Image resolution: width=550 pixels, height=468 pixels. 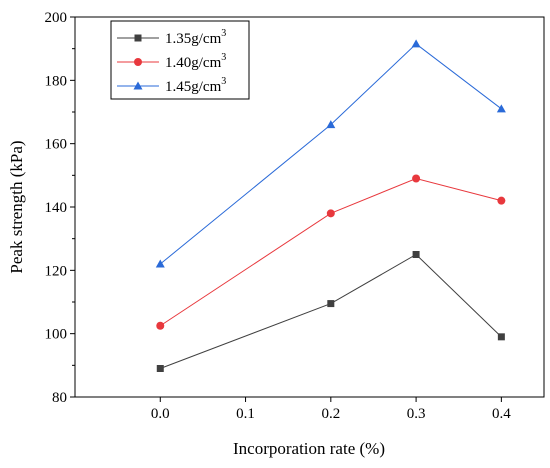 I want to click on legend-item: 1.40g/cm3, so click(x=171, y=61).